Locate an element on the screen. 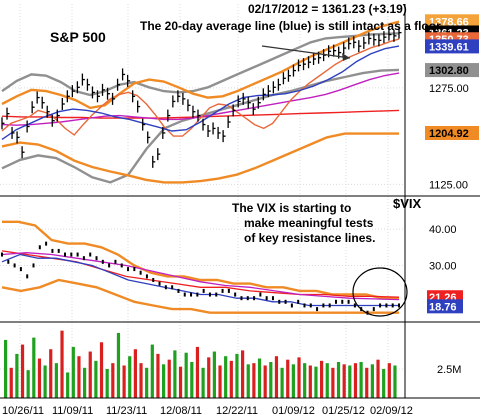 This screenshot has width=480, height=420. x-tick-label: 11/09/11 is located at coordinates (72, 411).